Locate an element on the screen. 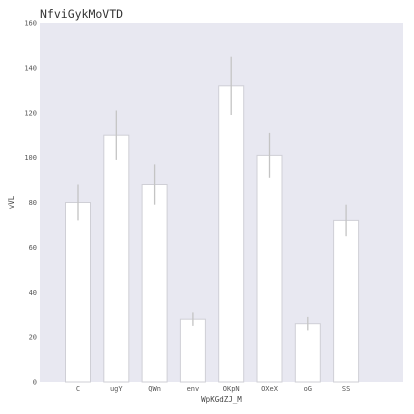 The height and width of the screenshot is (414, 414). y-tick-label: 60 is located at coordinates (33, 248).